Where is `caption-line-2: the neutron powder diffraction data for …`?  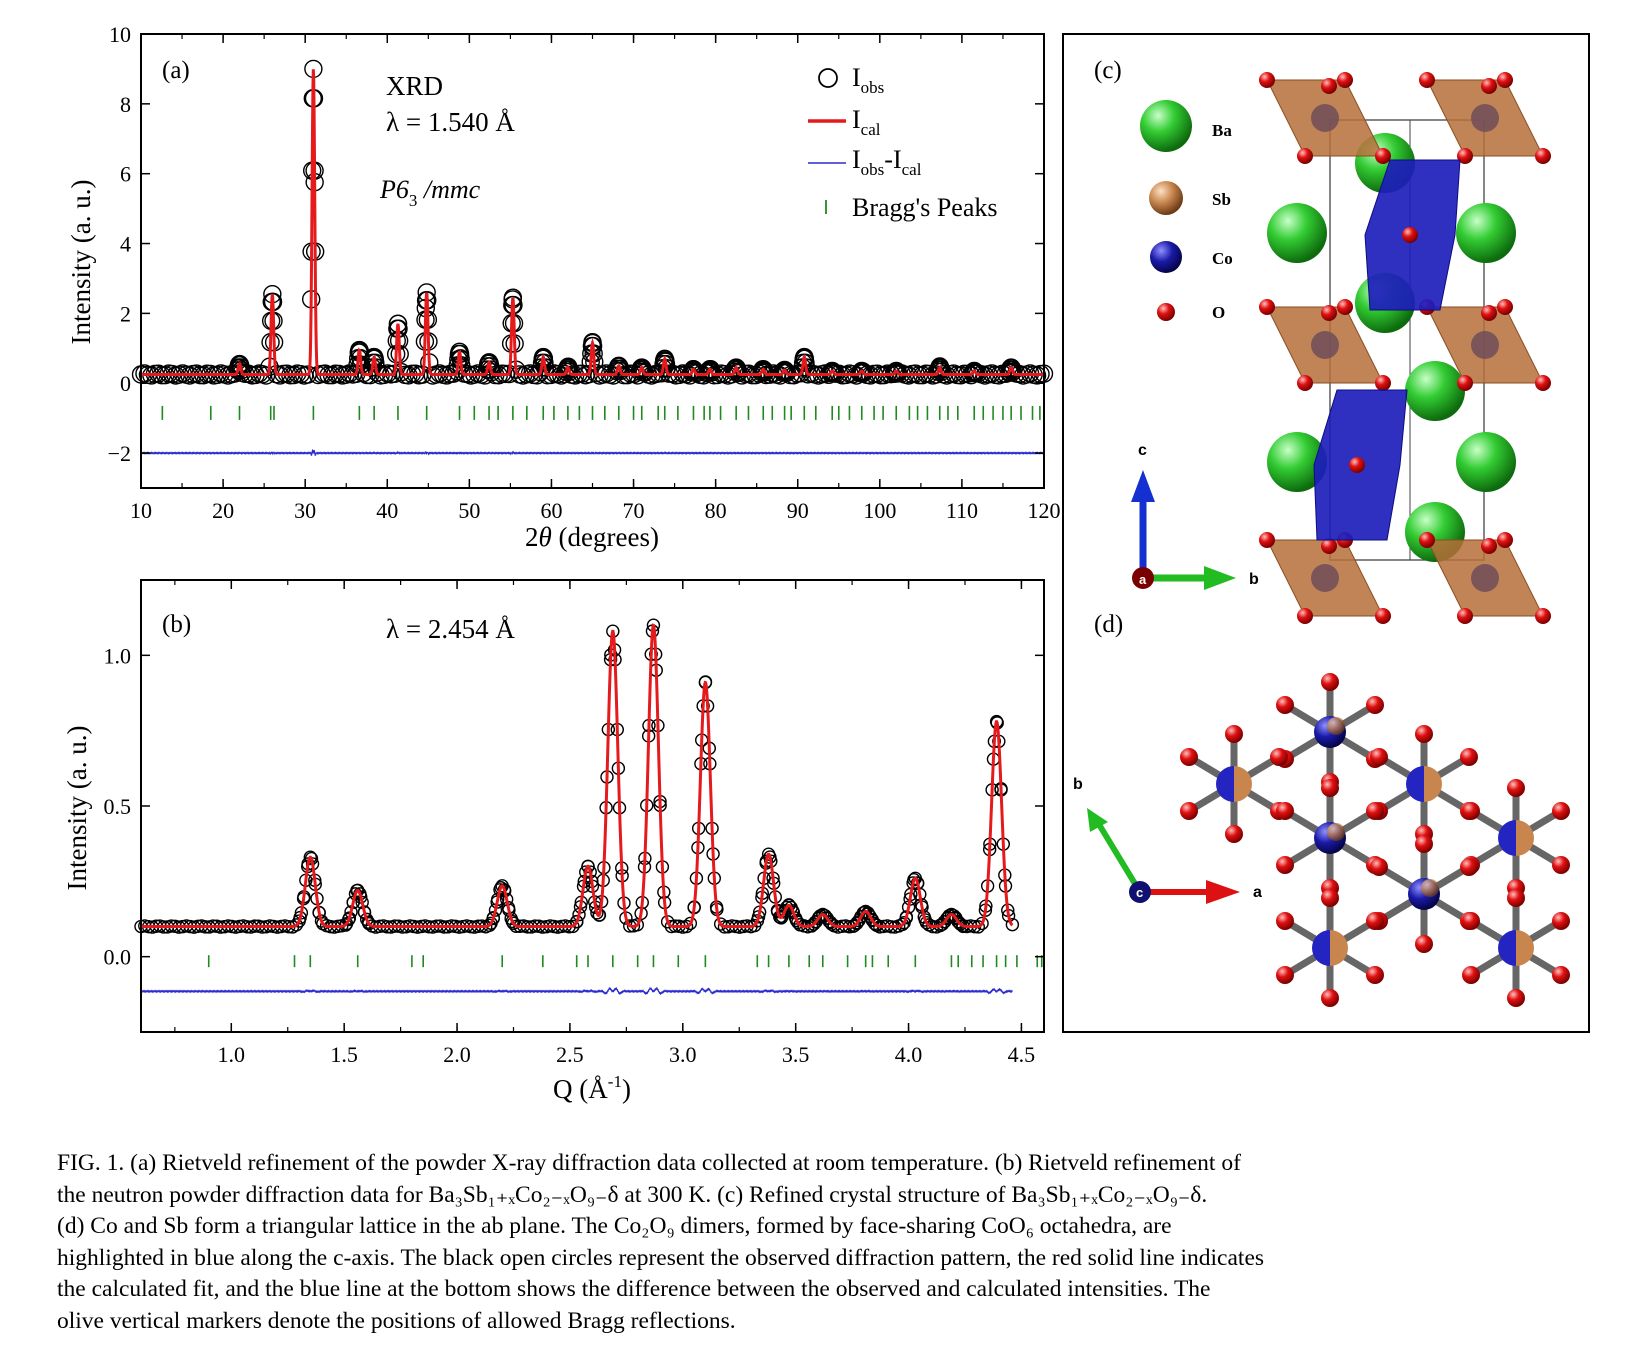
caption-line-2: the neutron powder diffraction data for … is located at coordinates (632, 1194).